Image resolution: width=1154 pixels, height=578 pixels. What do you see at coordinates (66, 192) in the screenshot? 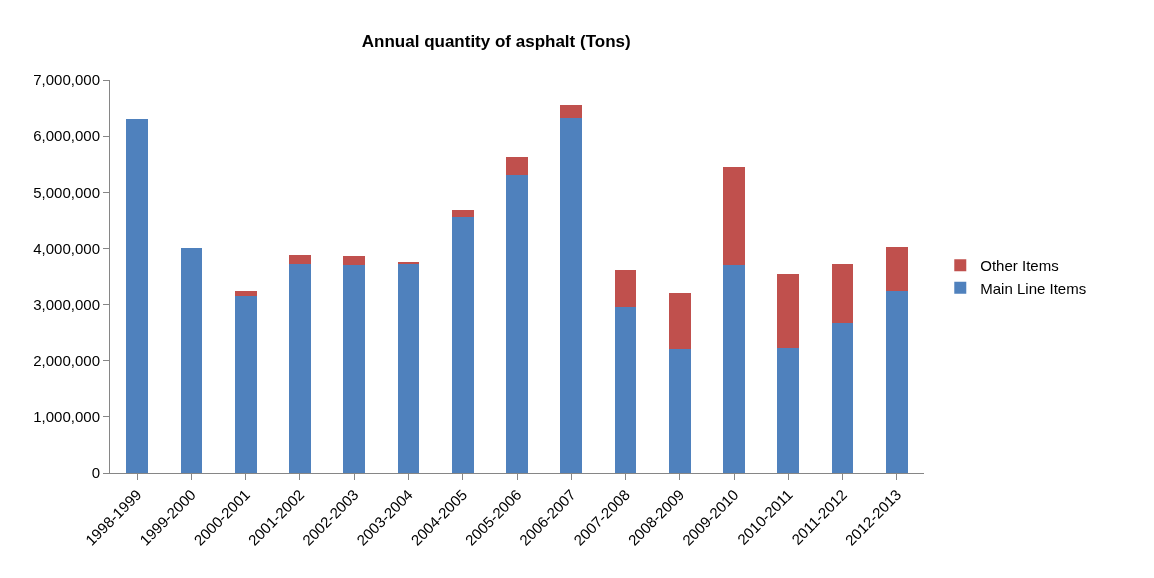
I see `y-tick-label: 5,000,000` at bounding box center [66, 192].